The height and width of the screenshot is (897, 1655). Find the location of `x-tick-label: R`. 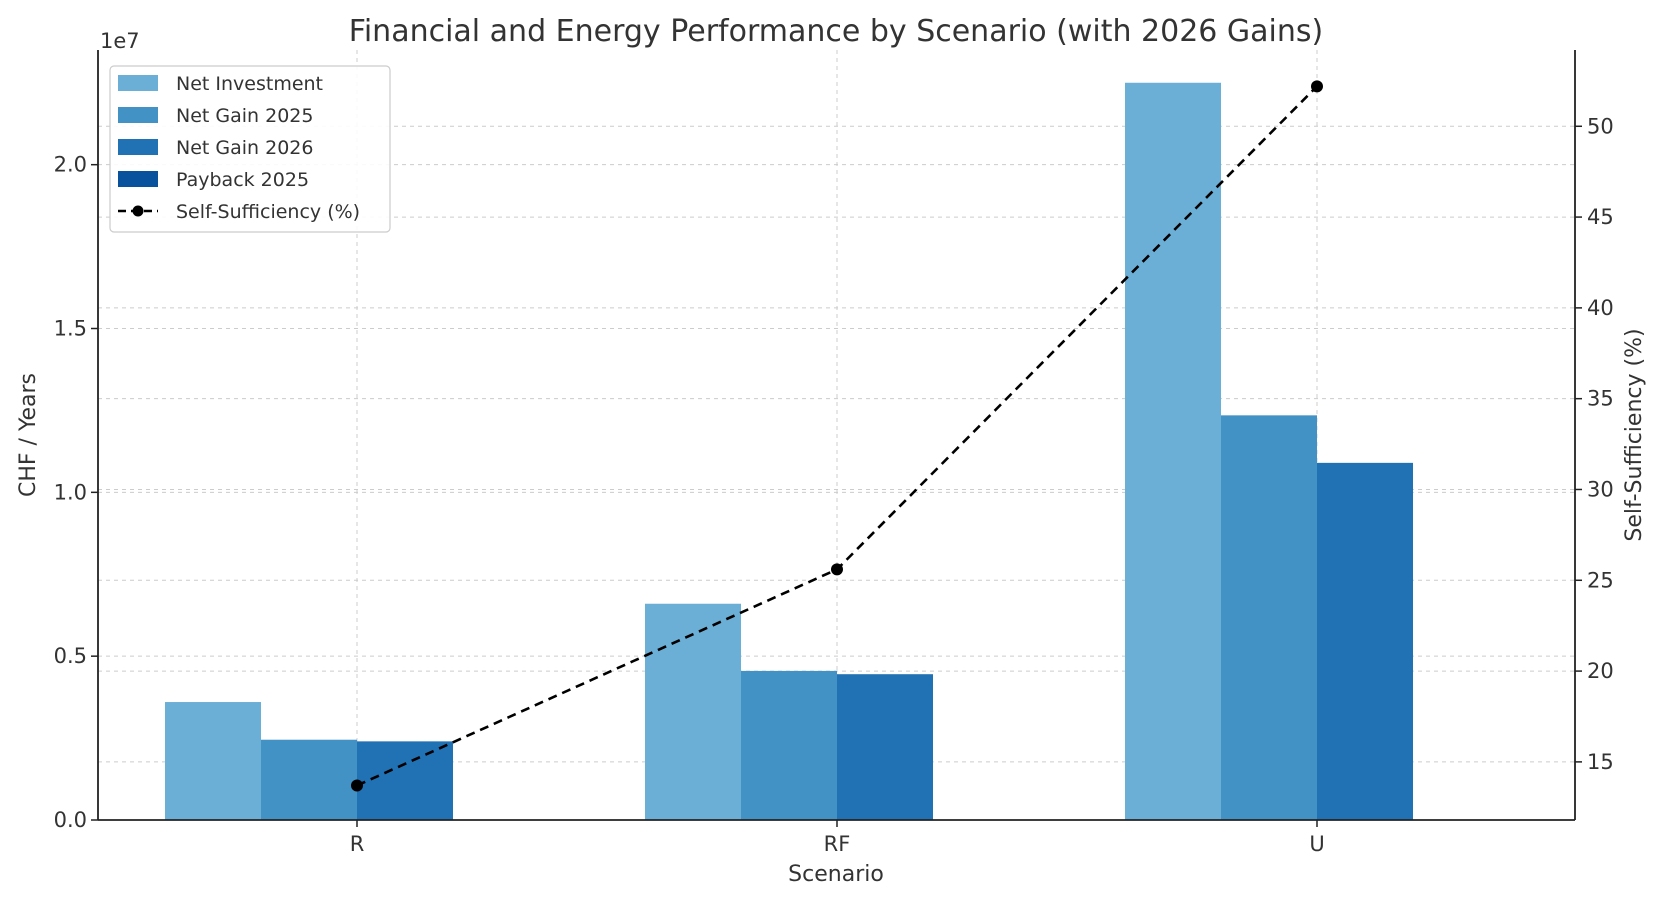

x-tick-label: R is located at coordinates (357, 844).